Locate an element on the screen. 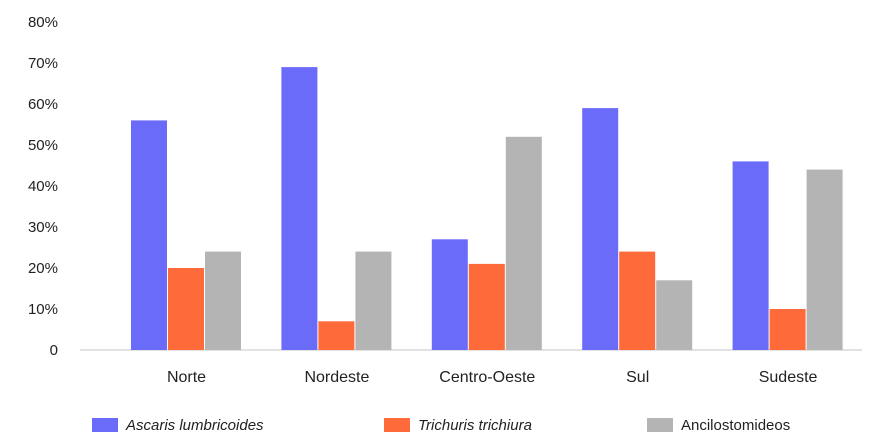 The height and width of the screenshot is (435, 871). y-tick-label: 70% is located at coordinates (43, 63).